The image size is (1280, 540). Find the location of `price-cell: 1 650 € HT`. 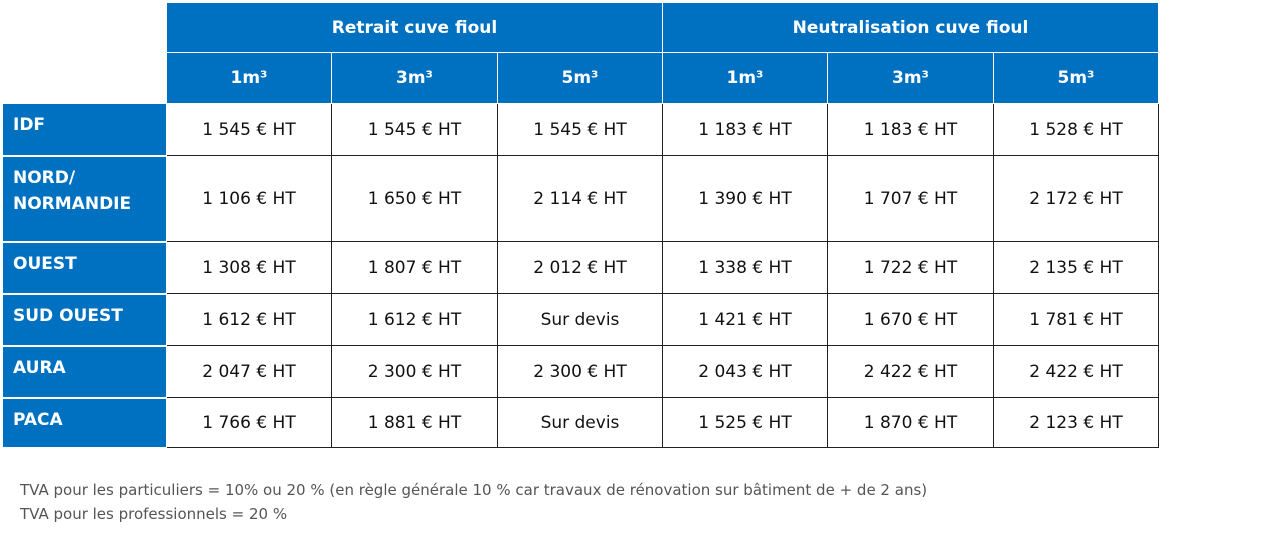

price-cell: 1 650 € HT is located at coordinates (414, 198).